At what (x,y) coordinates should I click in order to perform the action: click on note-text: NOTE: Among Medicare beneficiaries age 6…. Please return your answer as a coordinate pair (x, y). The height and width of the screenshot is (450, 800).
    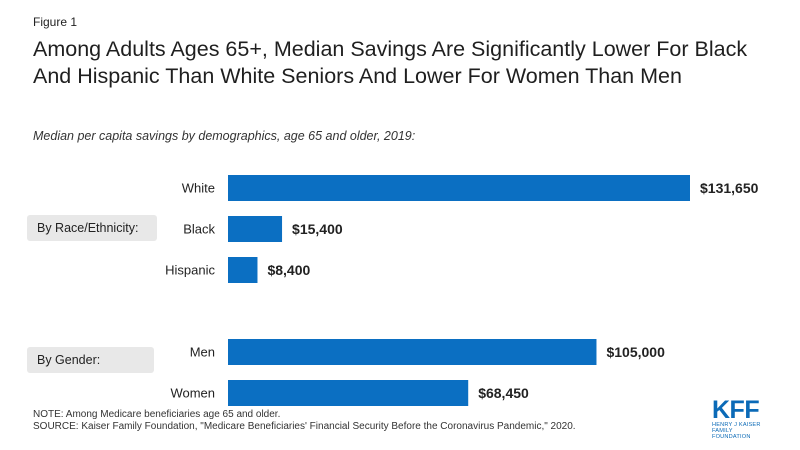
    Looking at the image, I should click on (157, 414).